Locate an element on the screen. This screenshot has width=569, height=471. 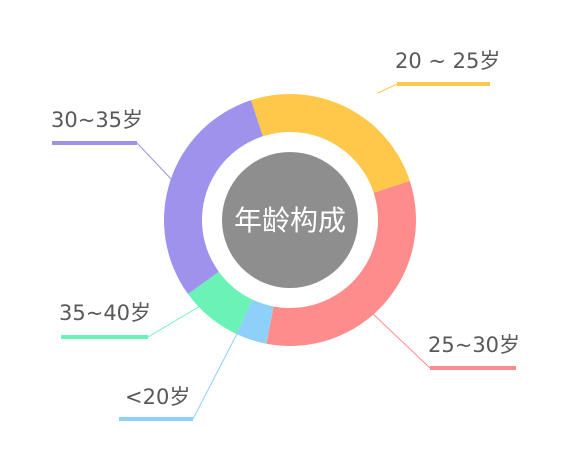
slice-label: <20岁 is located at coordinates (157, 397).